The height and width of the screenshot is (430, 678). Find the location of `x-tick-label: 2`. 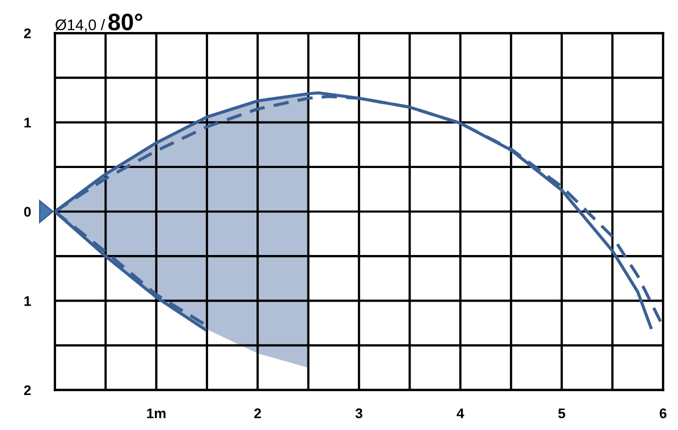

x-tick-label: 2 is located at coordinates (257, 413).